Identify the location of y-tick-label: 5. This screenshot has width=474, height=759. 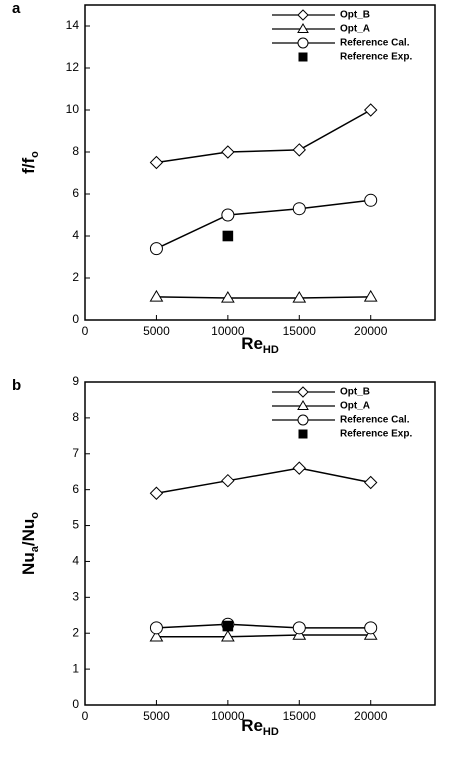
(75, 525).